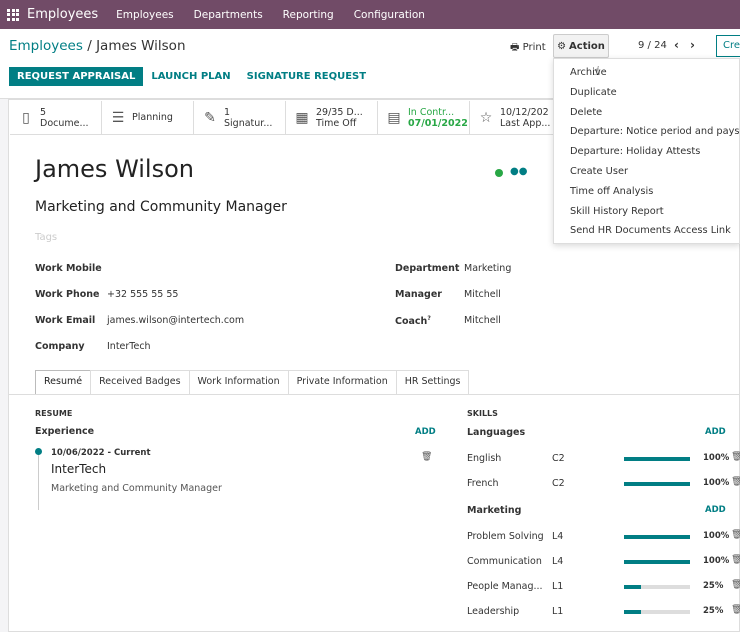 Image resolution: width=740 pixels, height=632 pixels. What do you see at coordinates (176, 320) in the screenshot?
I see `work-email-field: james.wilson@intertech.com` at bounding box center [176, 320].